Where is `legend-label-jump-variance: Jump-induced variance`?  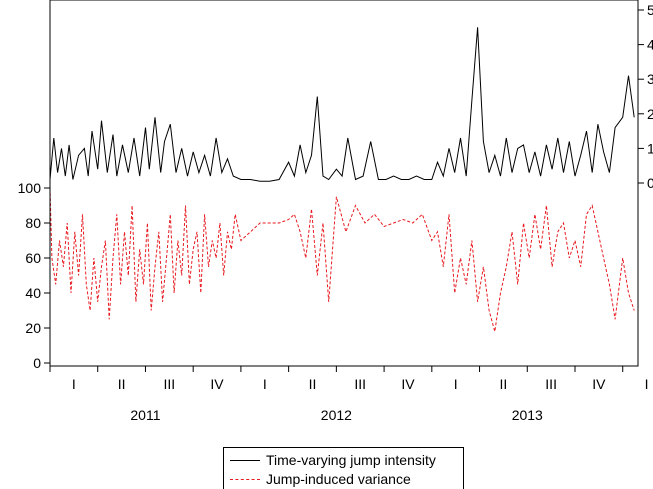 legend-label-jump-variance: Jump-induced variance is located at coordinates (338, 479).